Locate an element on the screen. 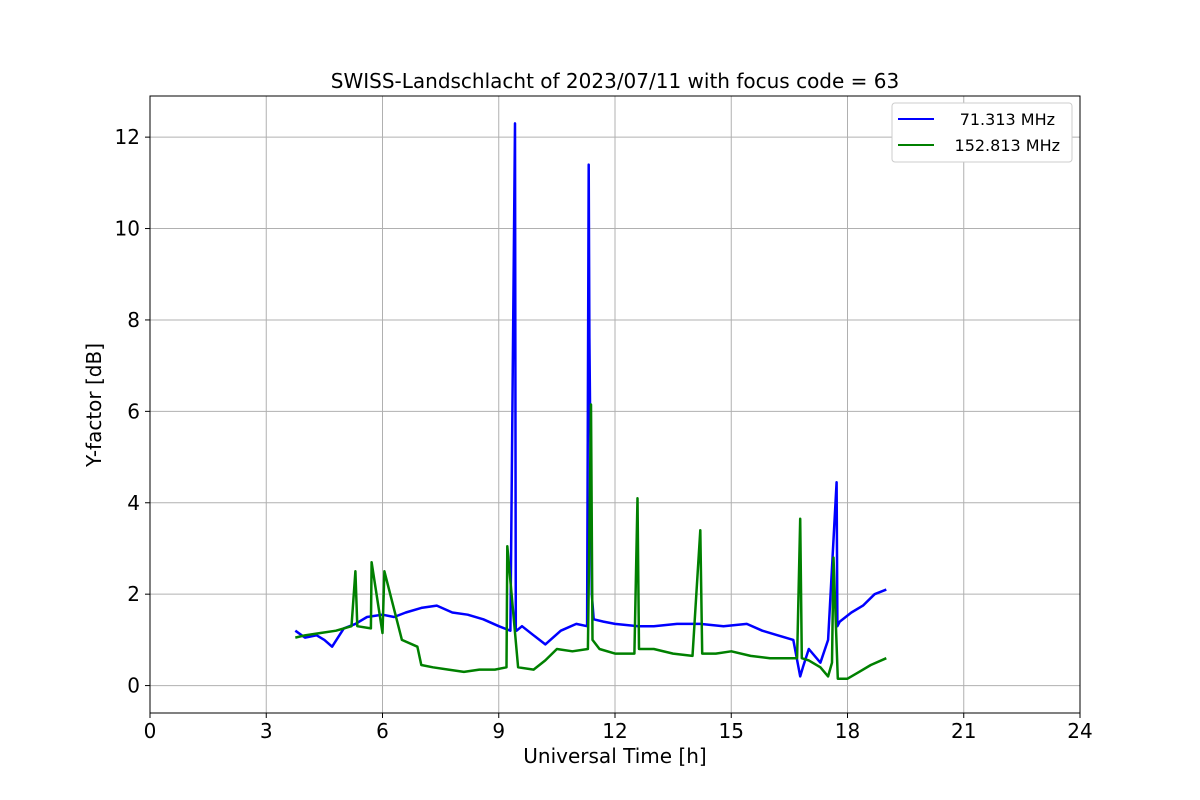 This screenshot has width=1200, height=800. y-tick-label: 2 is located at coordinates (133, 594).